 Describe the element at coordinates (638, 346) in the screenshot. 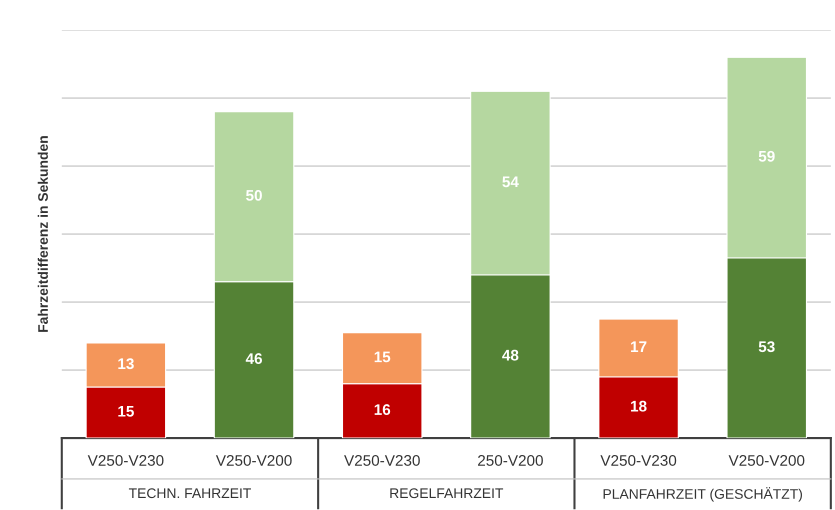

I see `data-label: 17` at that location.